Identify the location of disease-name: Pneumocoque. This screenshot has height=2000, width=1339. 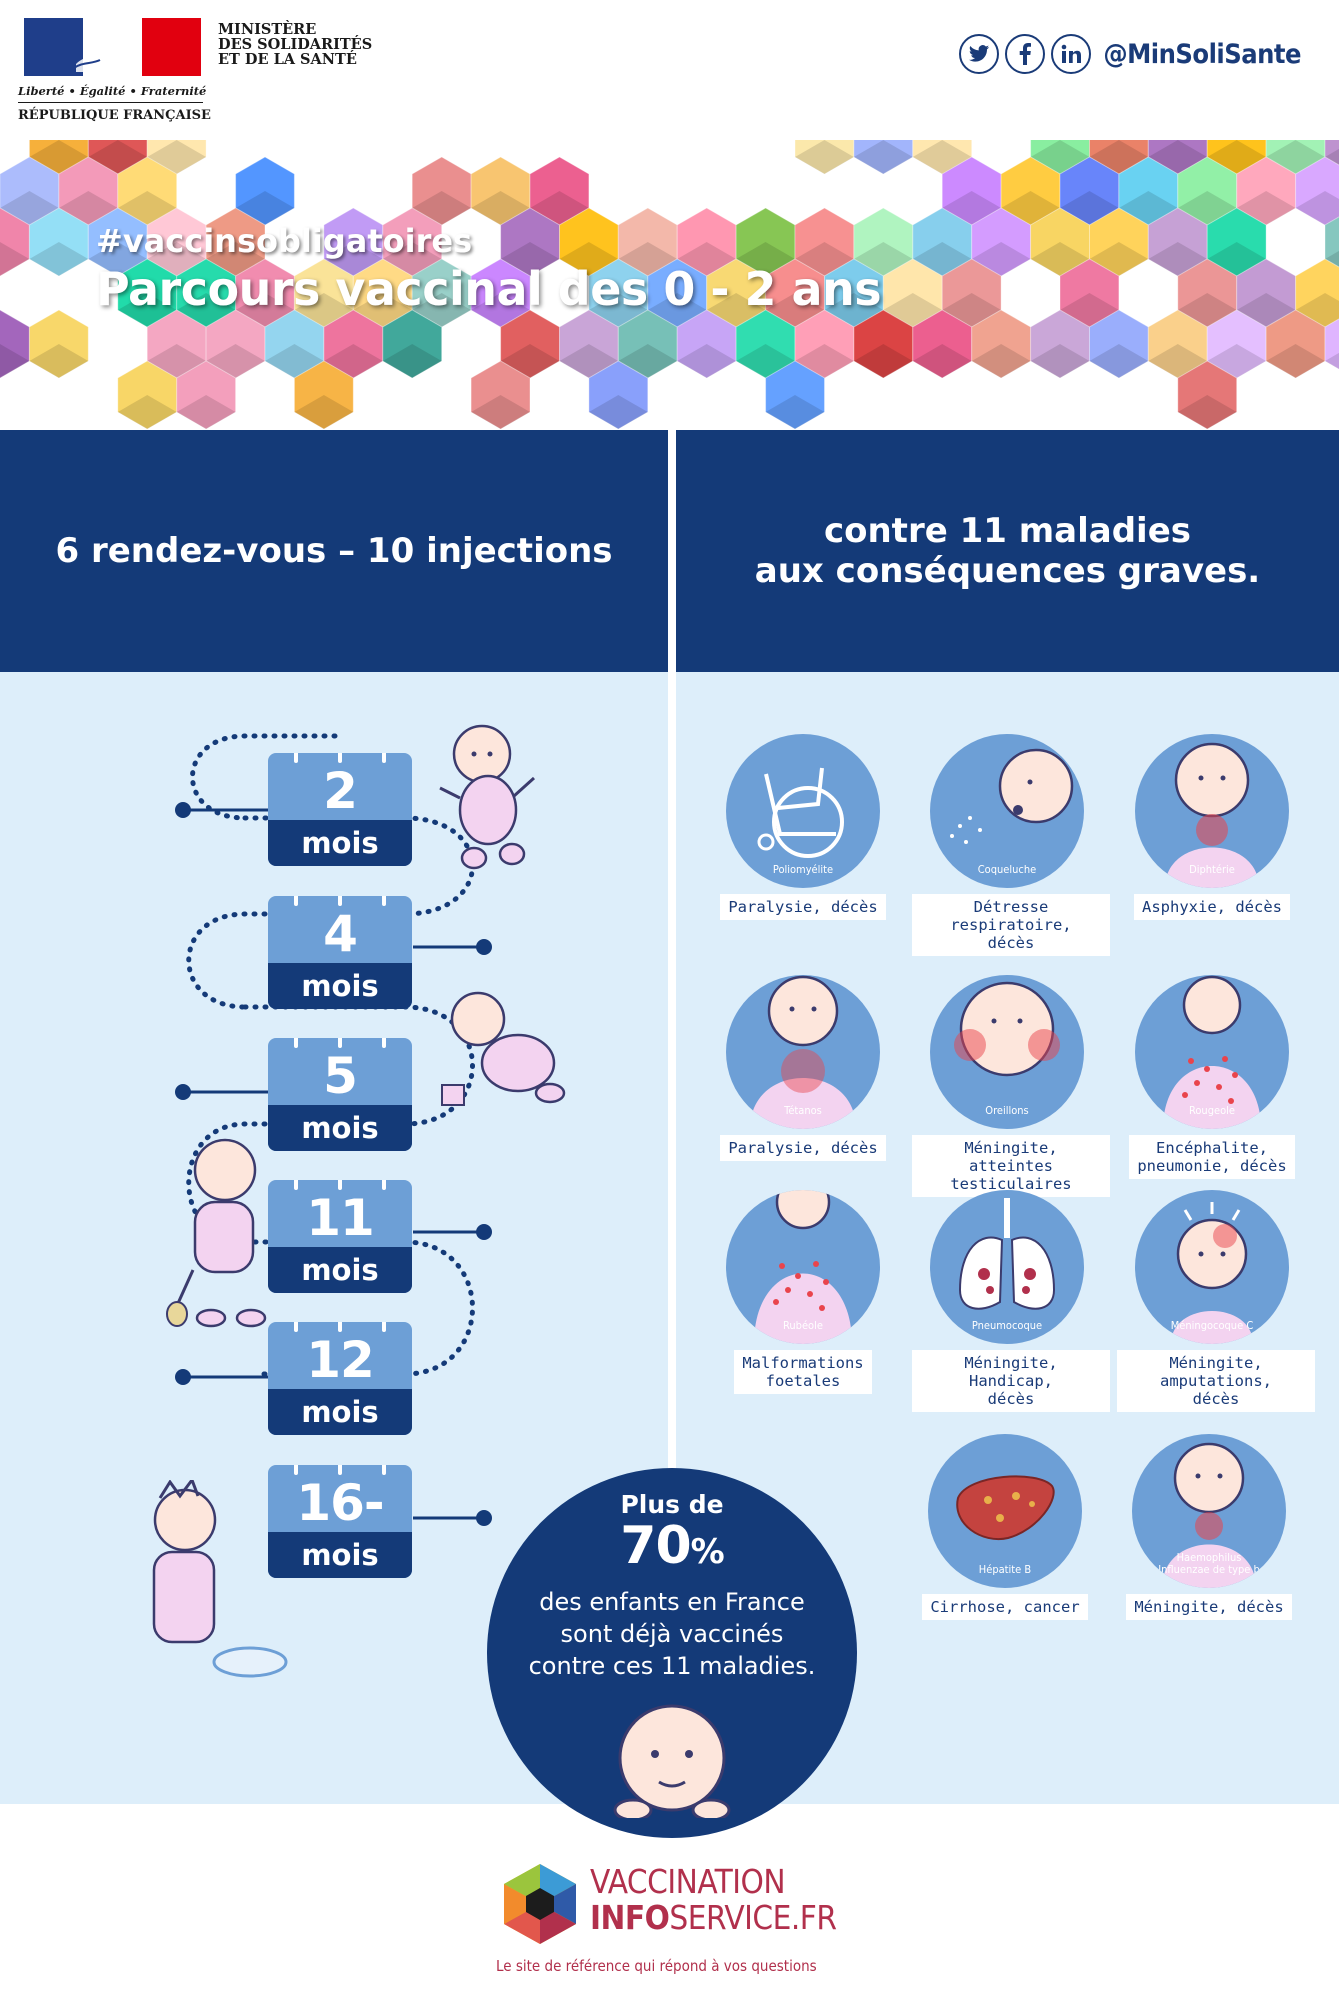
(1007, 1325).